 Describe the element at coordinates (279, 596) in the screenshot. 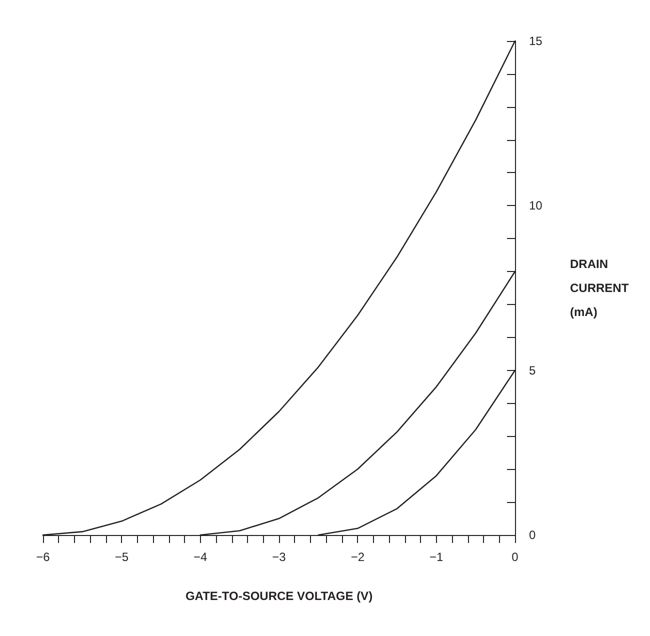

I see `x-axis-title: GATE-TO-SOURCE VOLTAGE (V)` at that location.